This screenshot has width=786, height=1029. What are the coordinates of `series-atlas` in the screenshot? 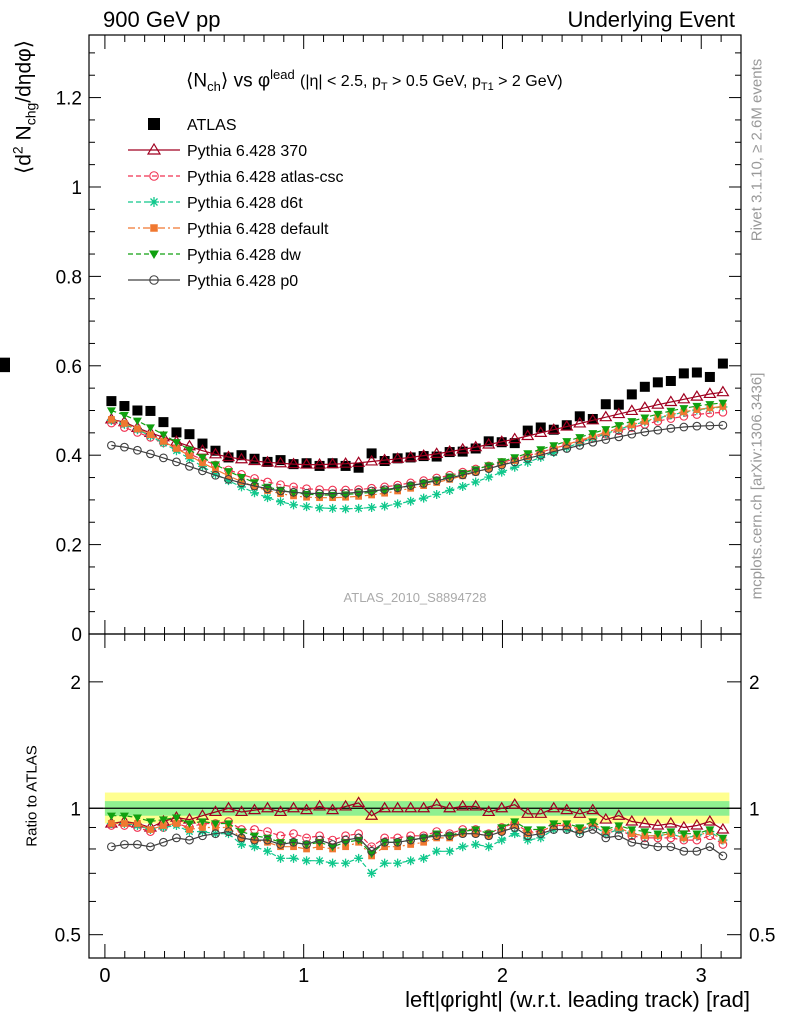 It's located at (364, 415).